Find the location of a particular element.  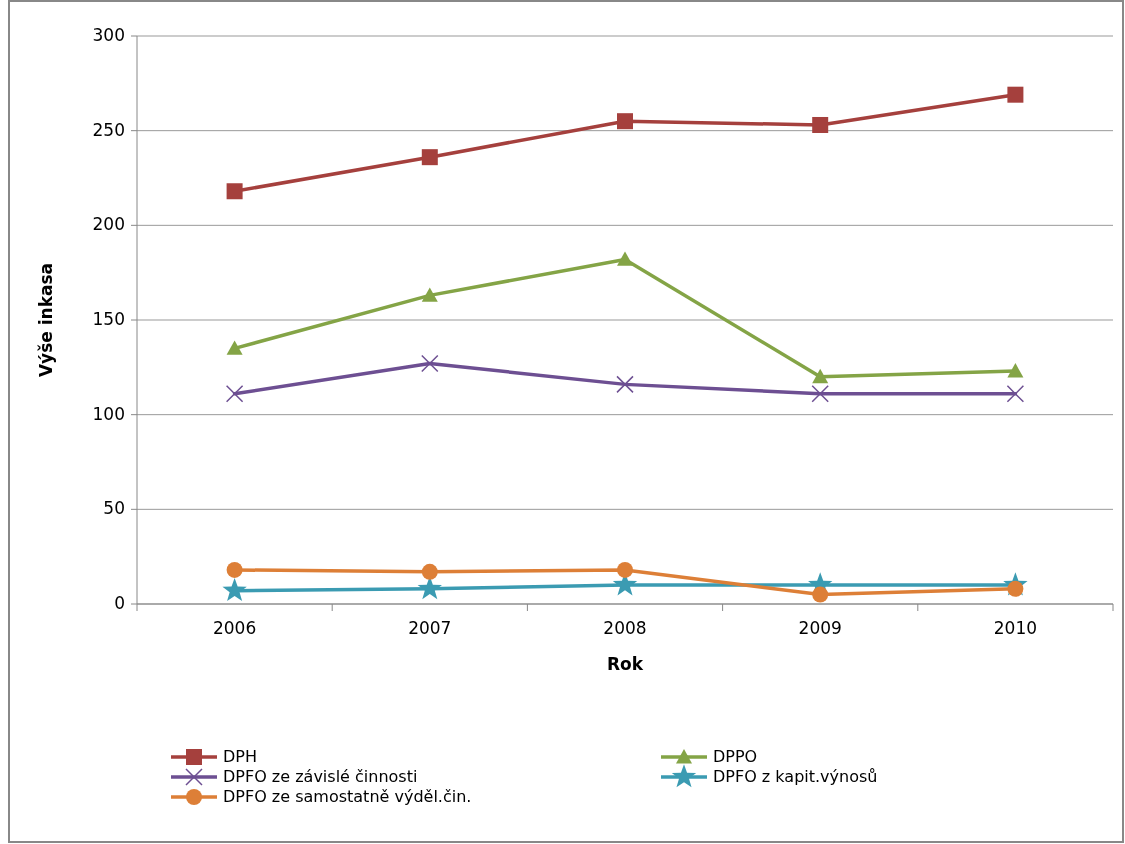

y-tick-label: 50 is located at coordinates (114, 508).